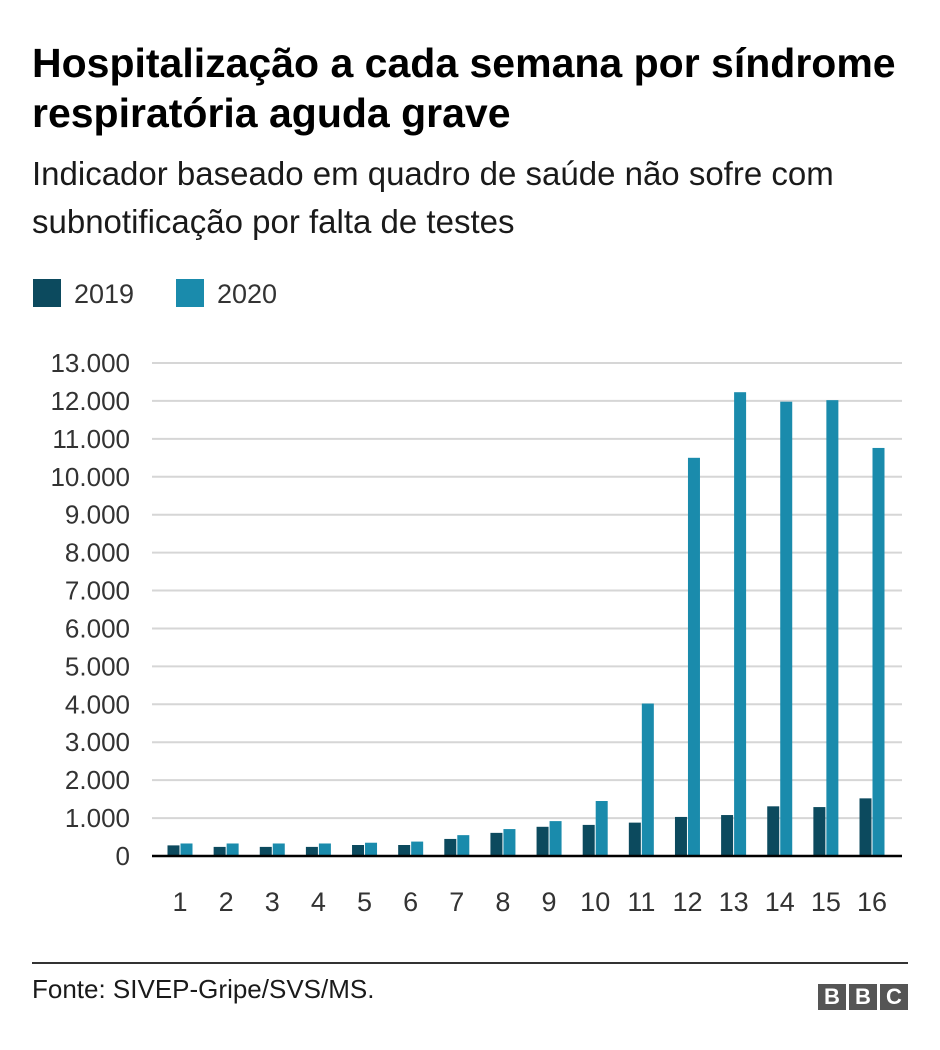  Describe the element at coordinates (549, 902) in the screenshot. I see `x-tick-label: 9` at that location.